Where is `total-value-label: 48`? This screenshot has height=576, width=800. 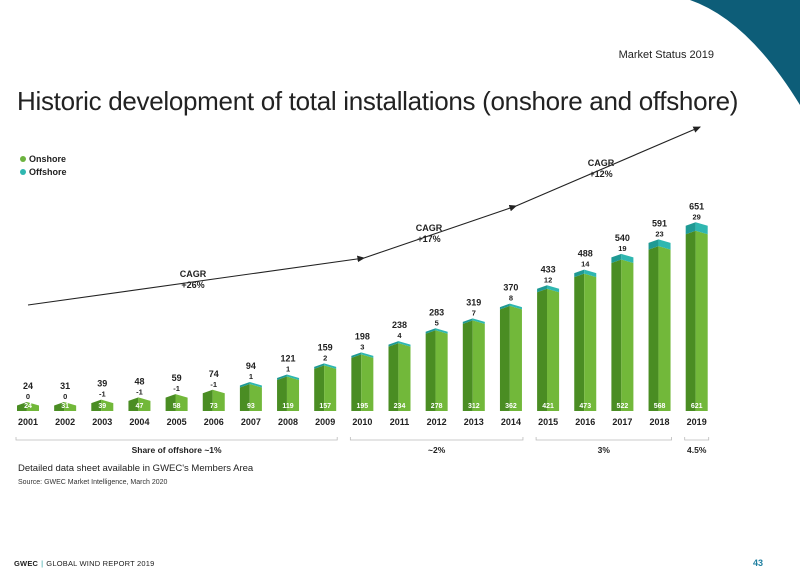
total-value-label: 48 is located at coordinates (139, 381).